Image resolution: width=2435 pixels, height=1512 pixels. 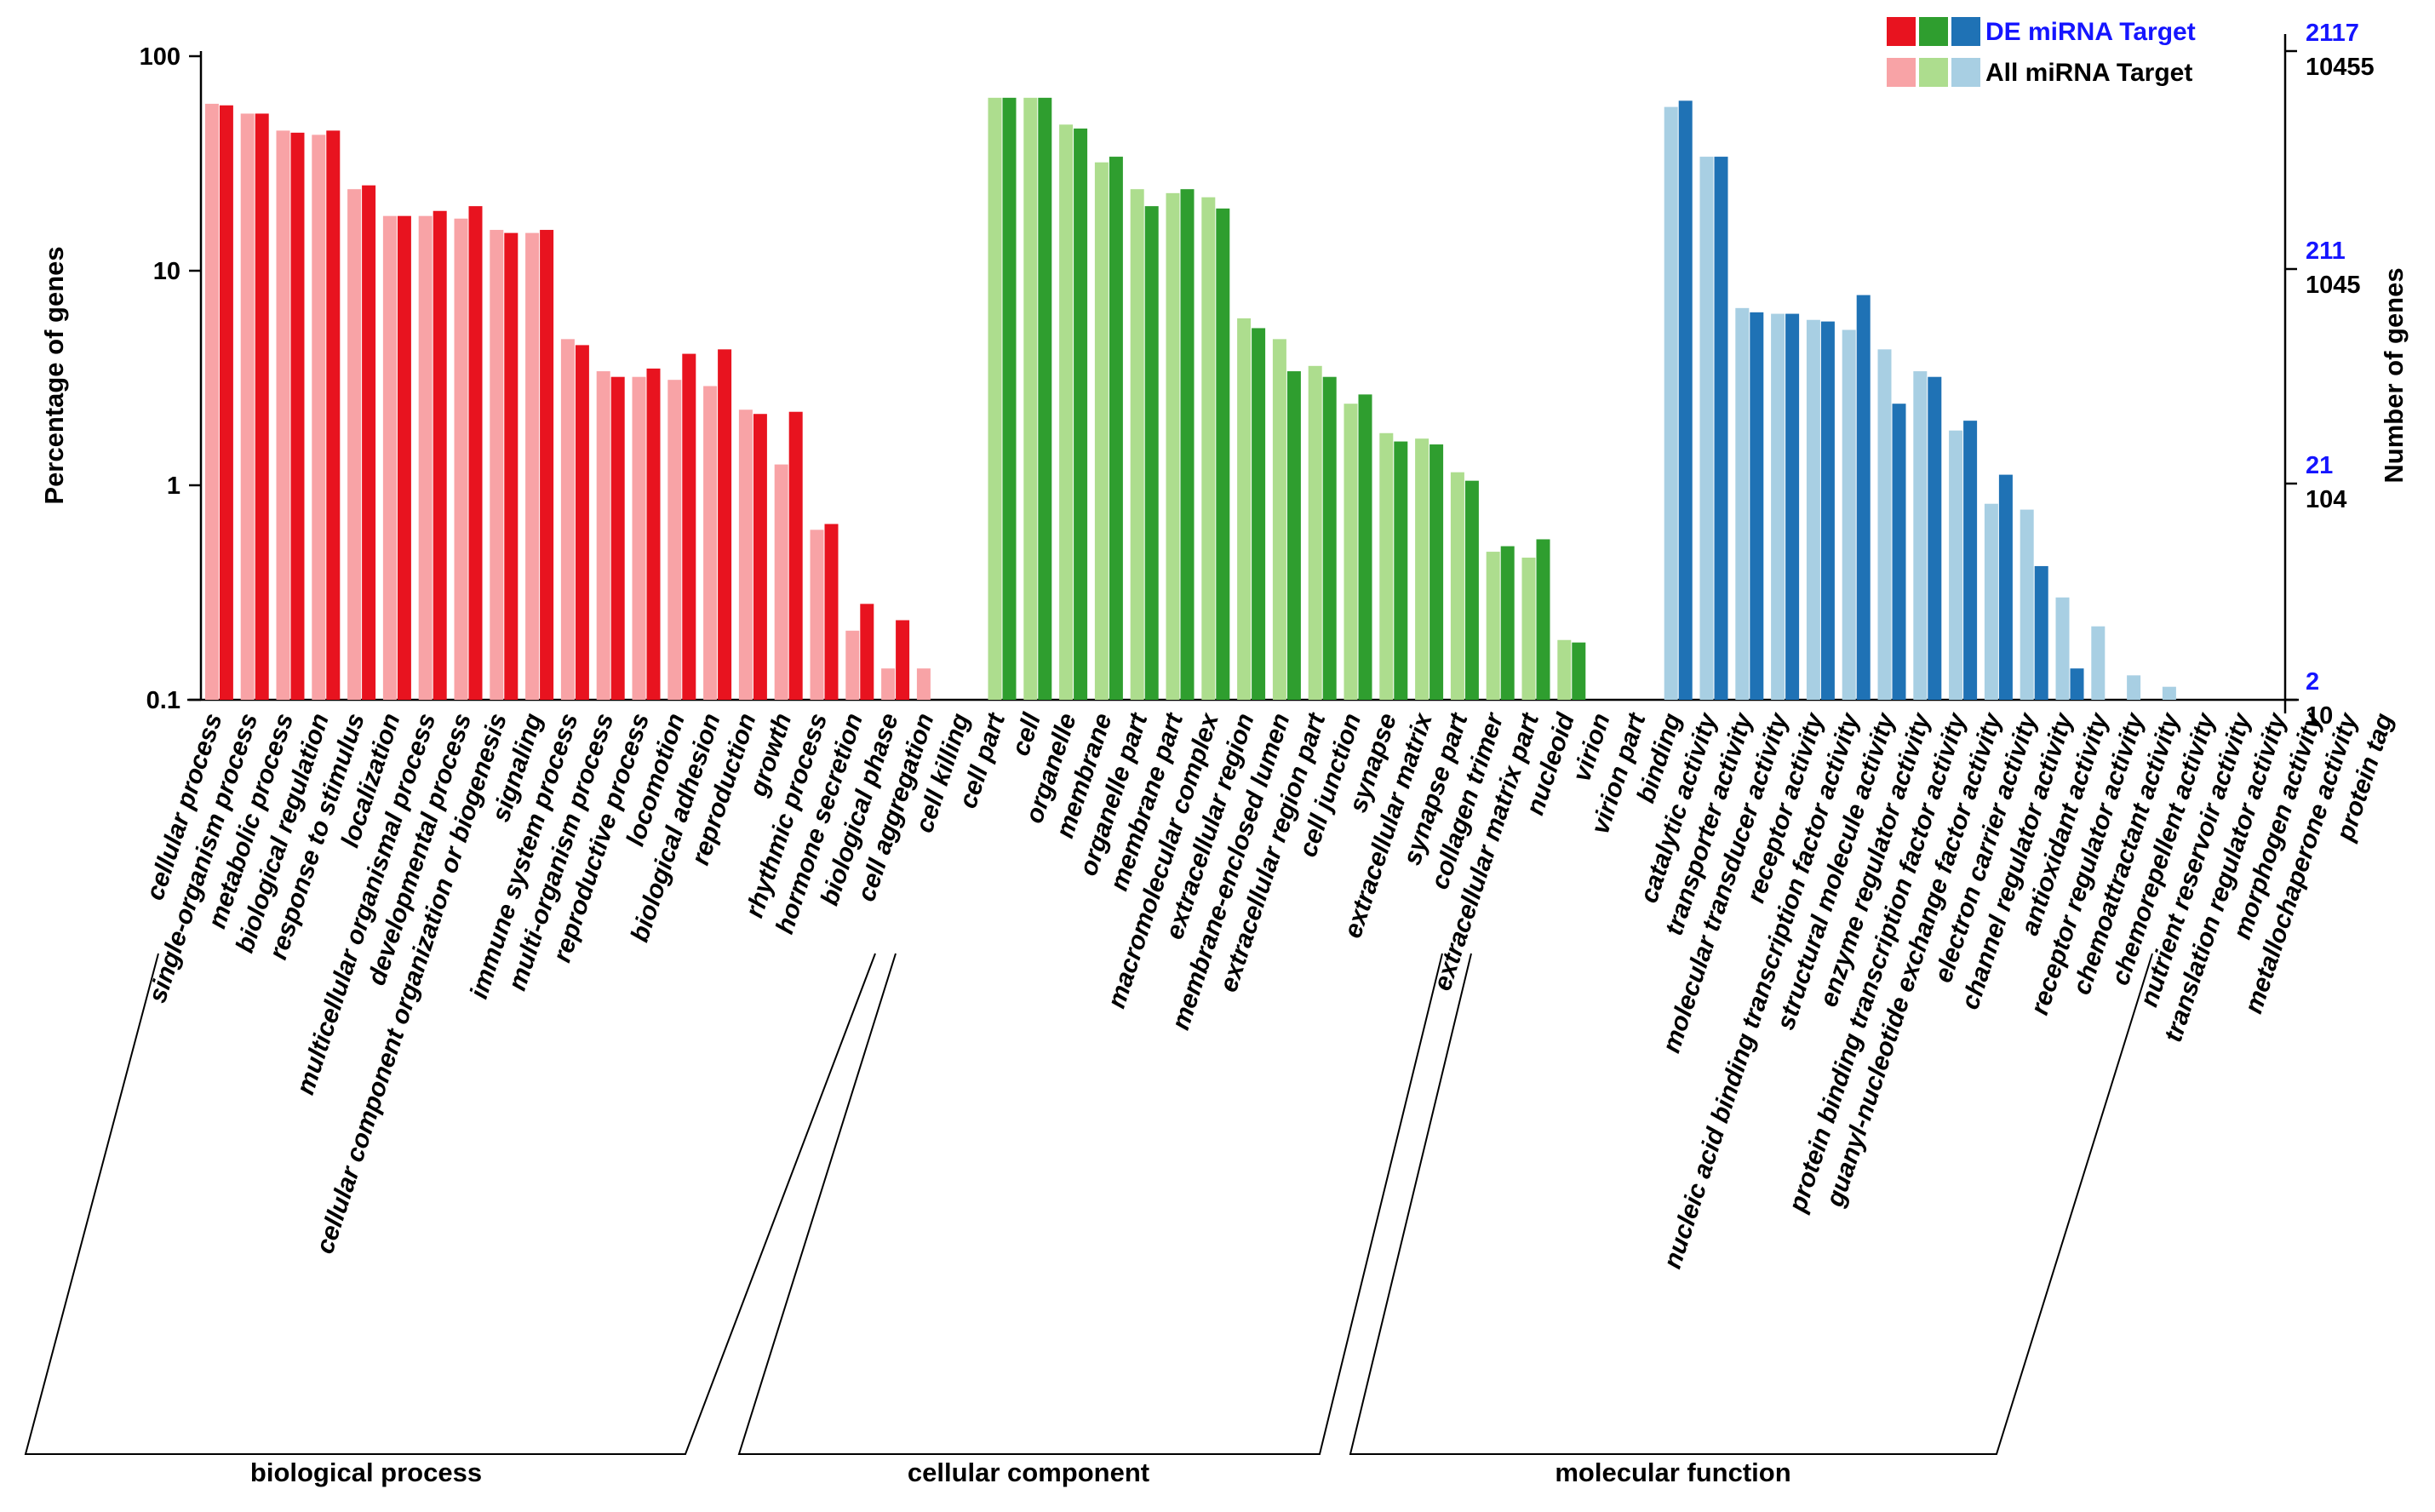 What do you see at coordinates (170, 378) in the screenshot?
I see `left-y-ticks: 0.1 1 10 100` at bounding box center [170, 378].